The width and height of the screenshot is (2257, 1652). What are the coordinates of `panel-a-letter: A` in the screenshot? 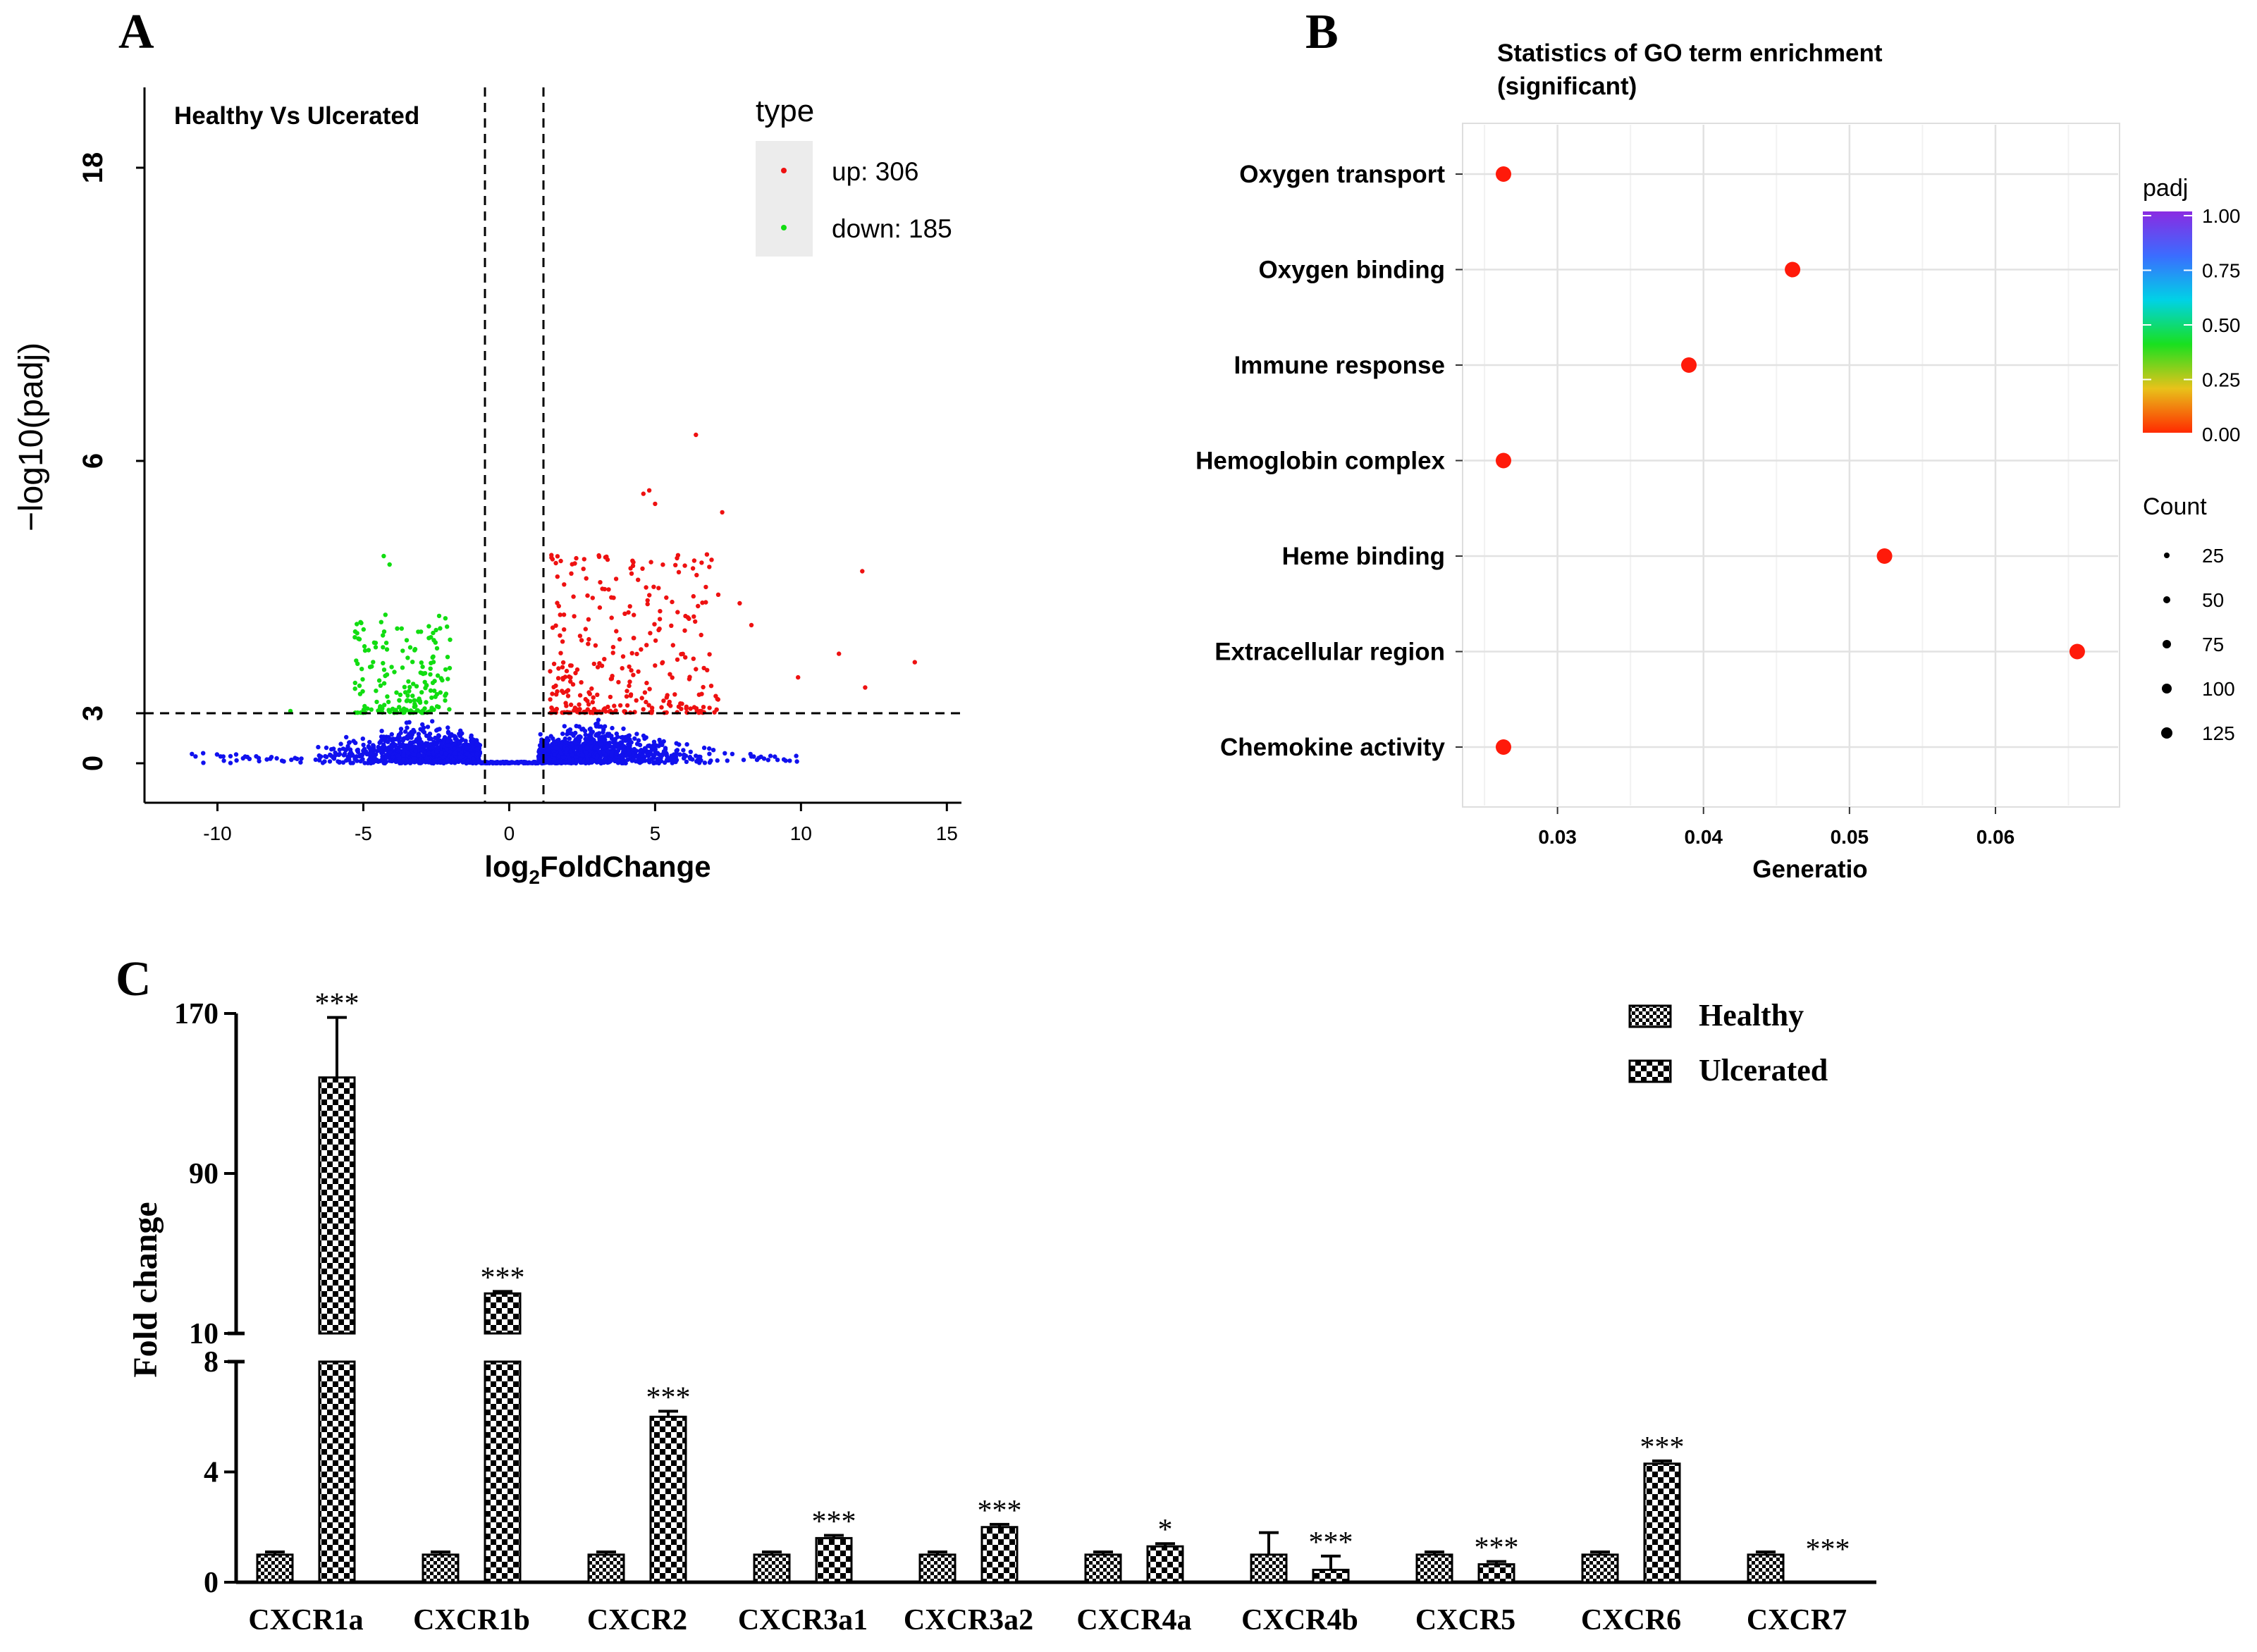 It's located at (136, 32).